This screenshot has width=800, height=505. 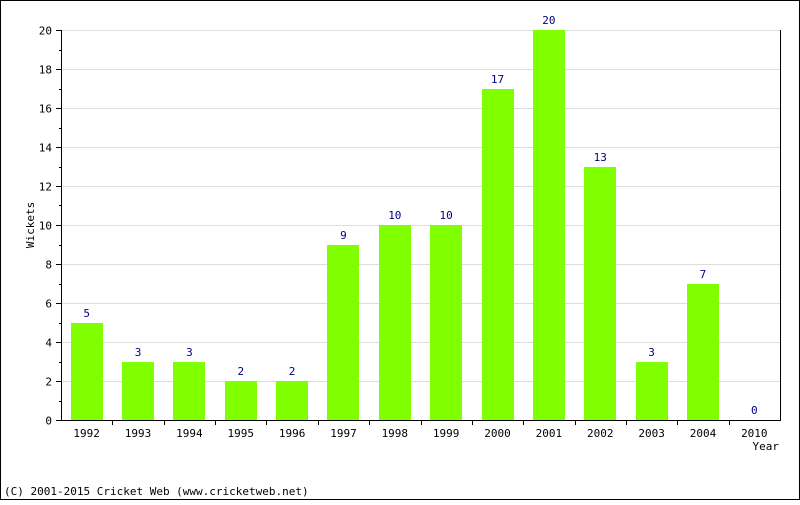 What do you see at coordinates (754, 410) in the screenshot?
I see `data-label-2010: 0` at bounding box center [754, 410].